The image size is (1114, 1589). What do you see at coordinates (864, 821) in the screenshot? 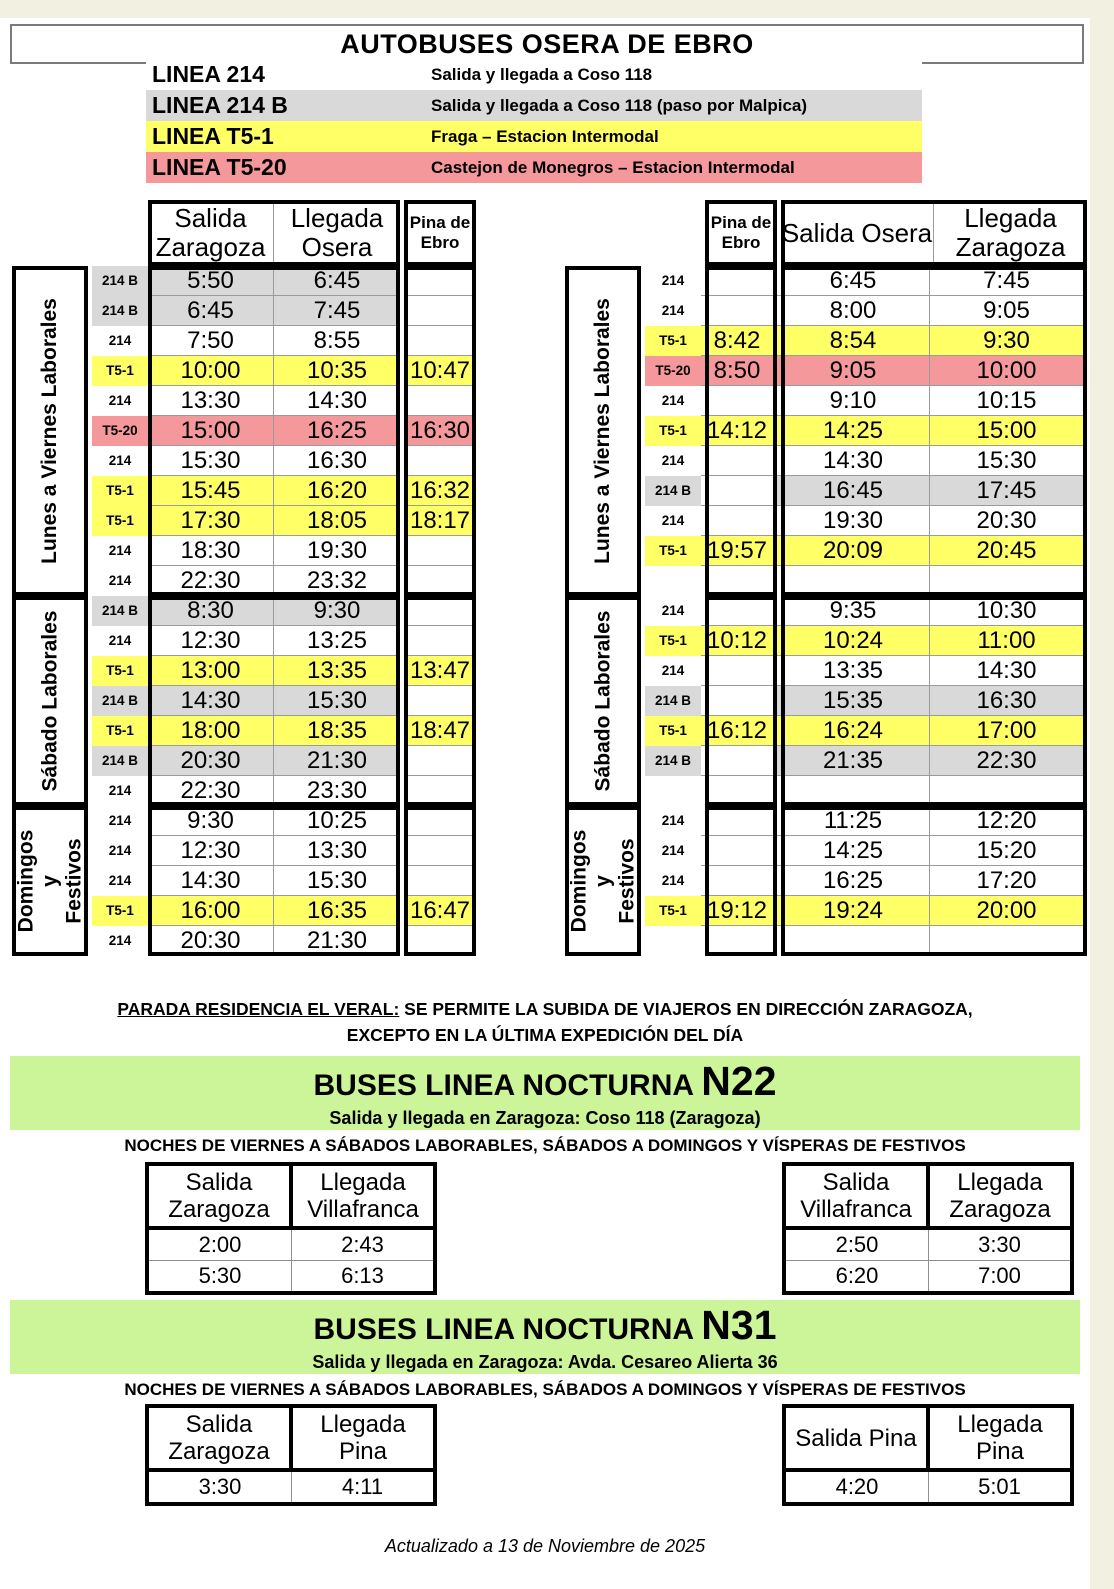
I see `timetable-row: 214 11:25 12:20` at bounding box center [864, 821].